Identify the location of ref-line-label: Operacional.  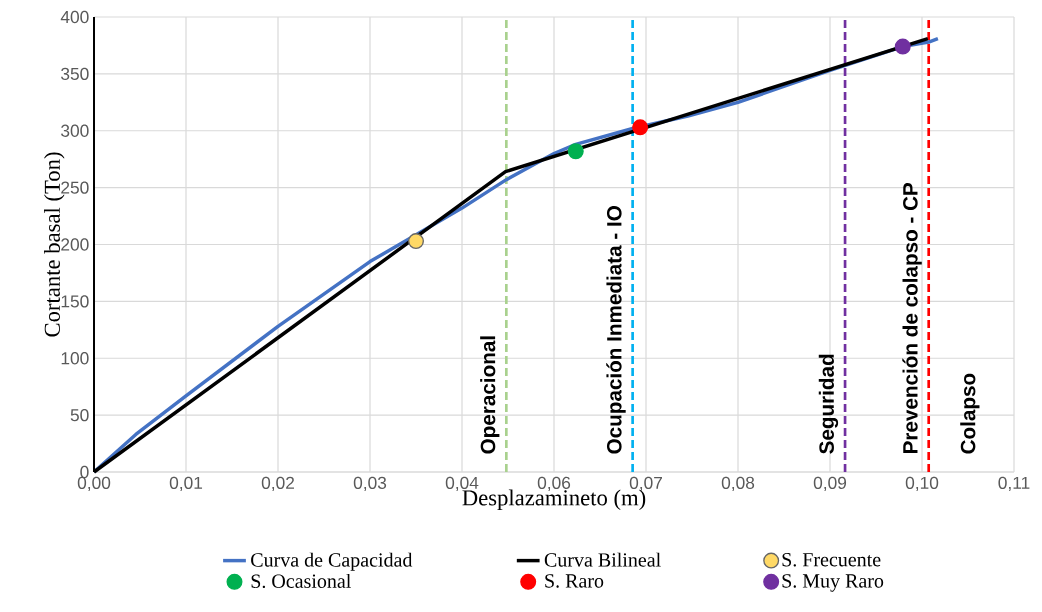
(490, 395).